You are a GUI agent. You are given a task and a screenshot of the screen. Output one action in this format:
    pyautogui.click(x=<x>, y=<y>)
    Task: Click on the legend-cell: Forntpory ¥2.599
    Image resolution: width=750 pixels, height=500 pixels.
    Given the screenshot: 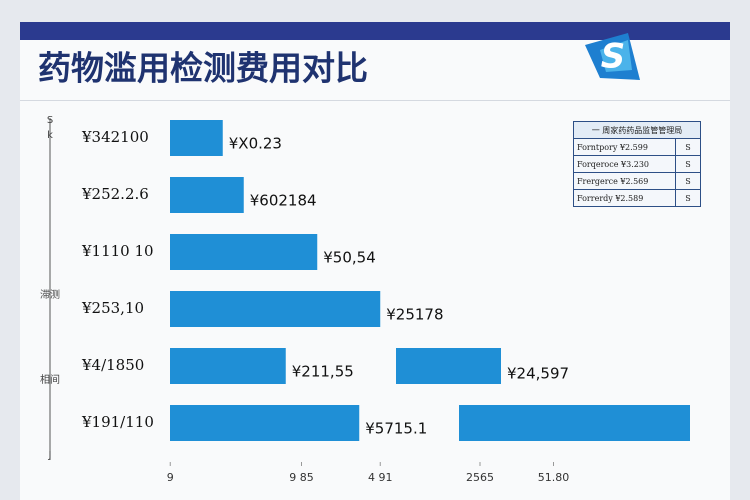 What is the action you would take?
    pyautogui.click(x=624, y=147)
    